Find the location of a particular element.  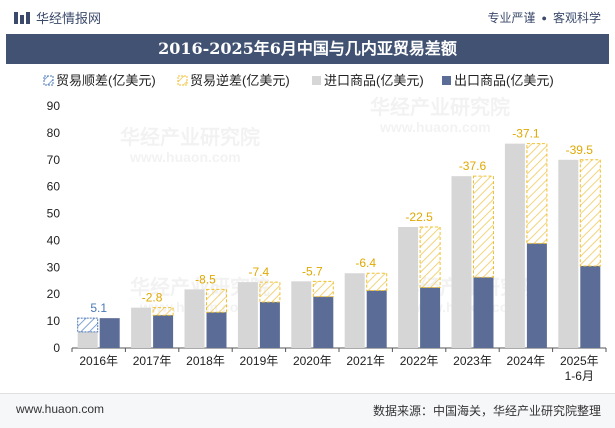

legend-label: 出口商品(亿美元) is located at coordinates (504, 80).